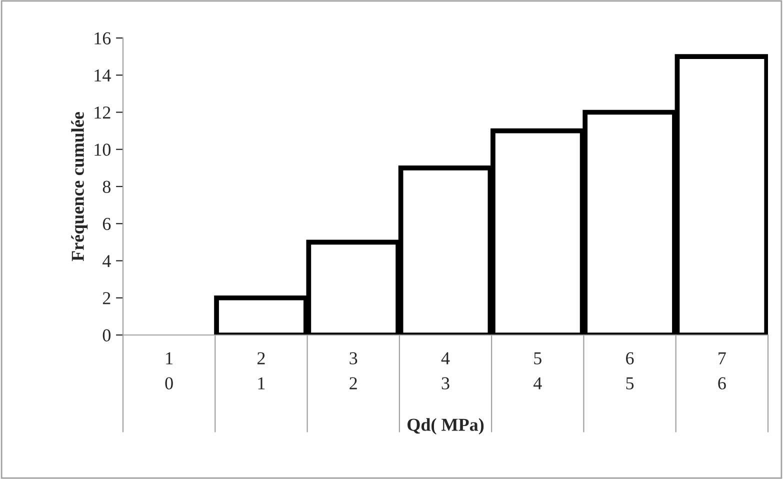 The width and height of the screenshot is (783, 479). I want to click on x-tick-label: 1, so click(169, 358).